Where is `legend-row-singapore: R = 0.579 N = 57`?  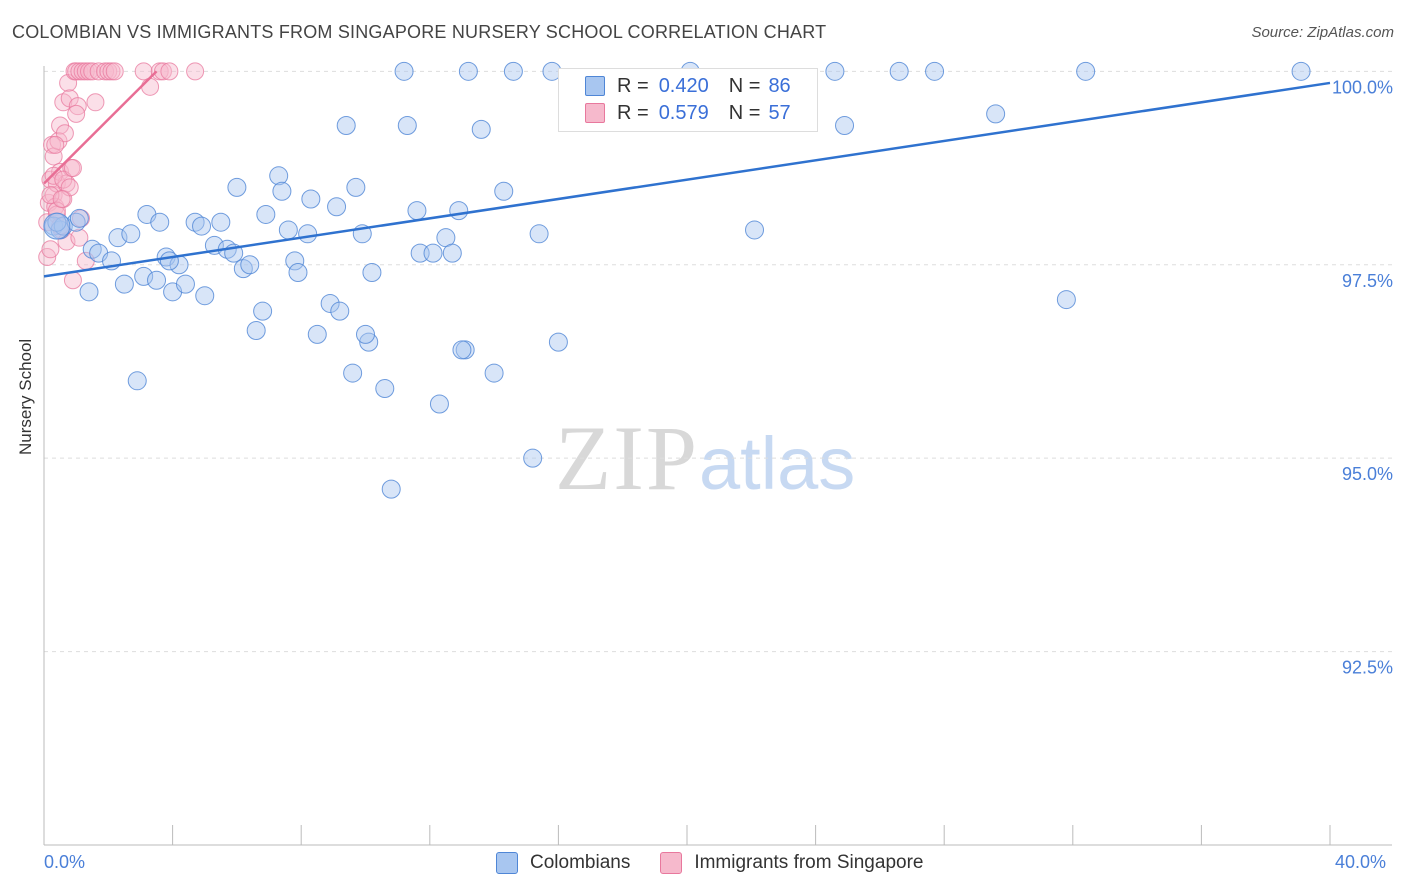 legend-row-singapore: R = 0.579 N = 57 is located at coordinates (690, 113).